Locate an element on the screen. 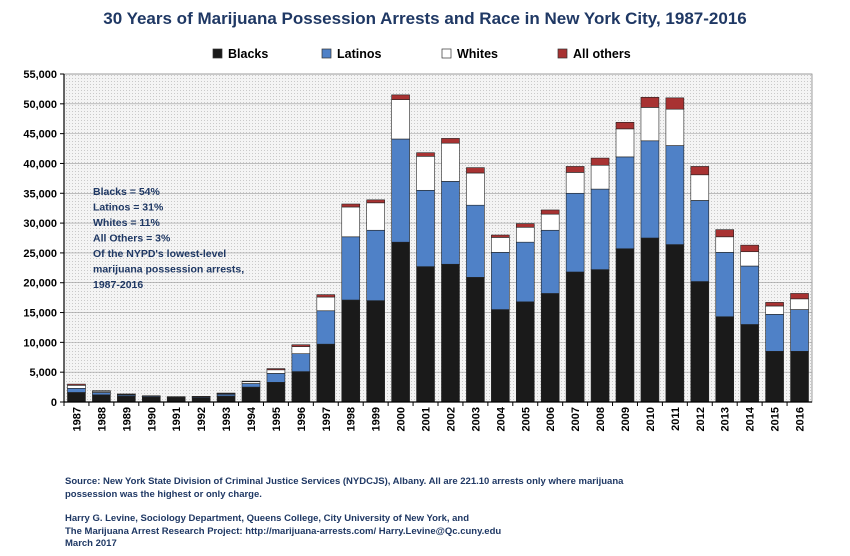  annotation-line: All Others = 3% is located at coordinates (132, 239).